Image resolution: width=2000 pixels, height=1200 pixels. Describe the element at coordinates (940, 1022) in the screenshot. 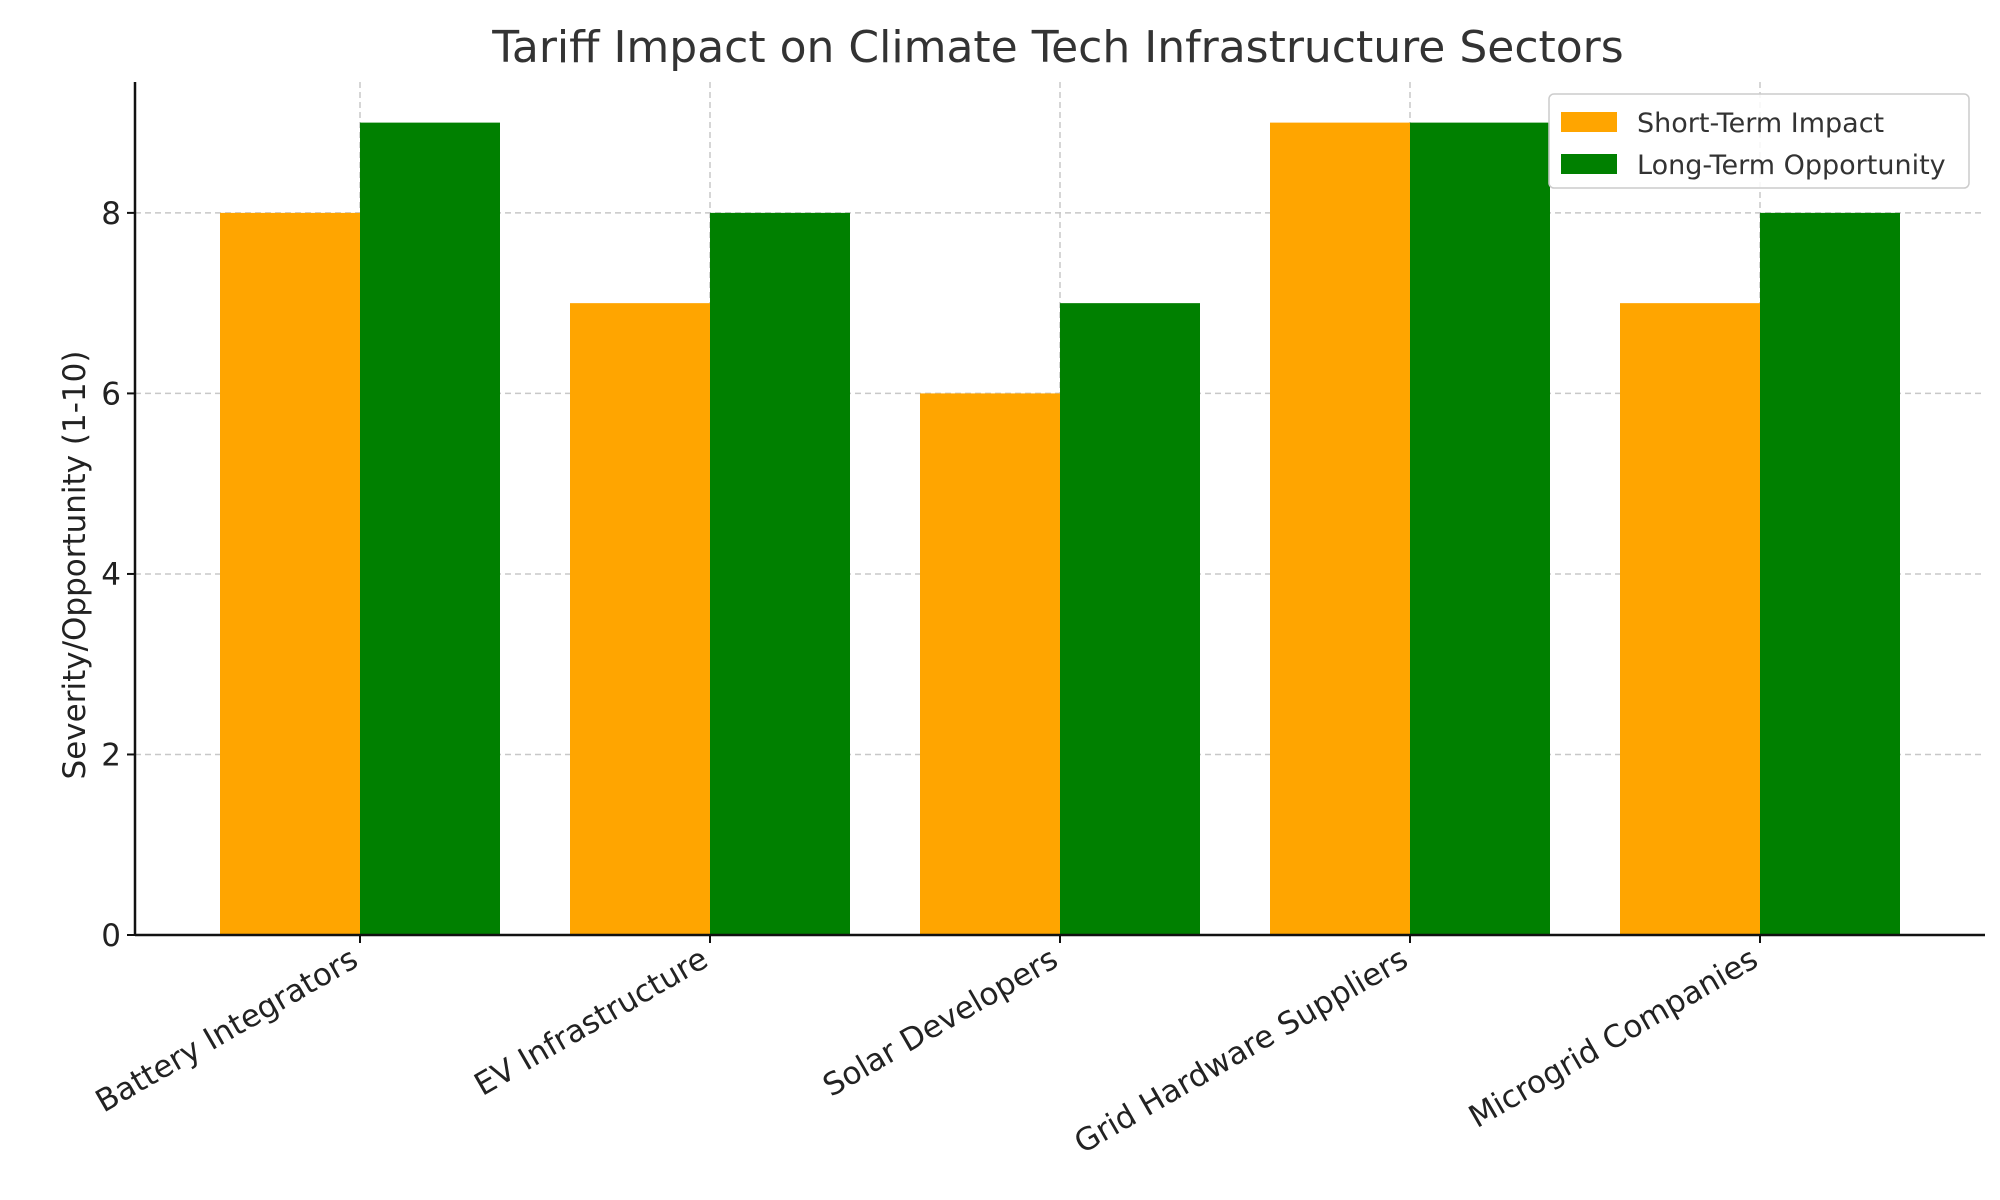

I see `x-tick-label: Solar Developers` at that location.